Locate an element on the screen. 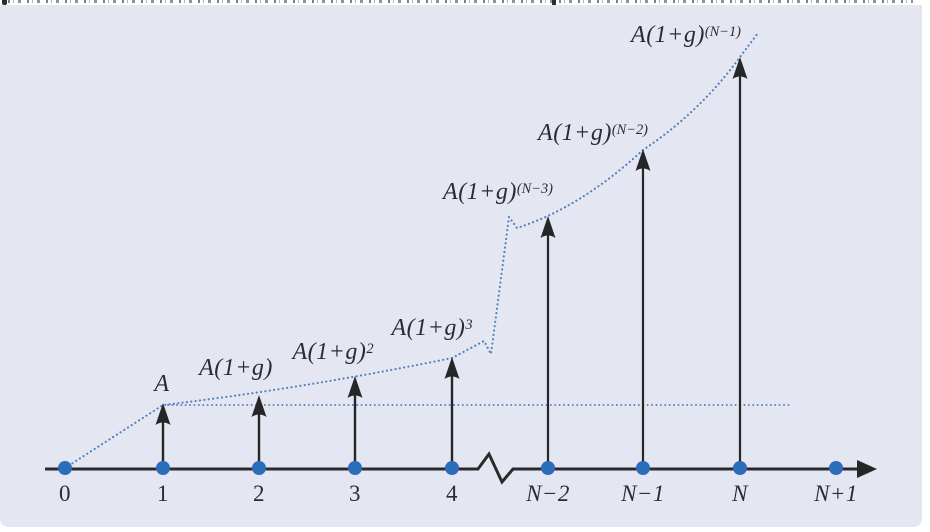  tick-label-1: 1 is located at coordinates (163, 493).